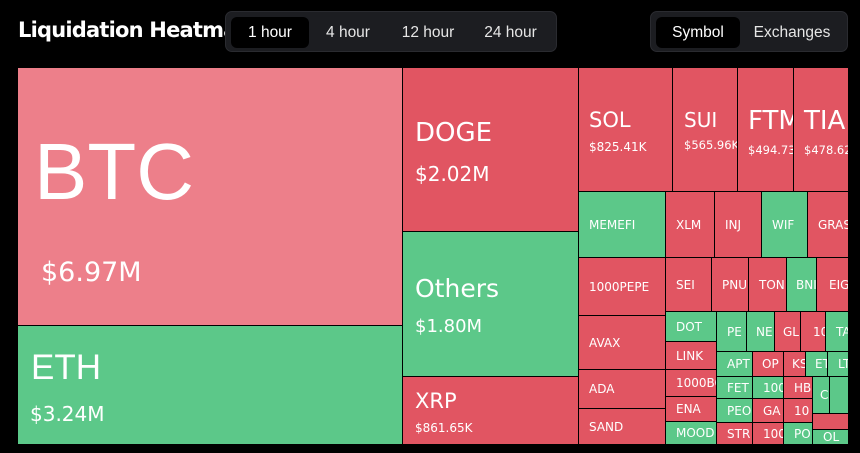  I want to click on tile-symbol: ET, so click(821, 364).